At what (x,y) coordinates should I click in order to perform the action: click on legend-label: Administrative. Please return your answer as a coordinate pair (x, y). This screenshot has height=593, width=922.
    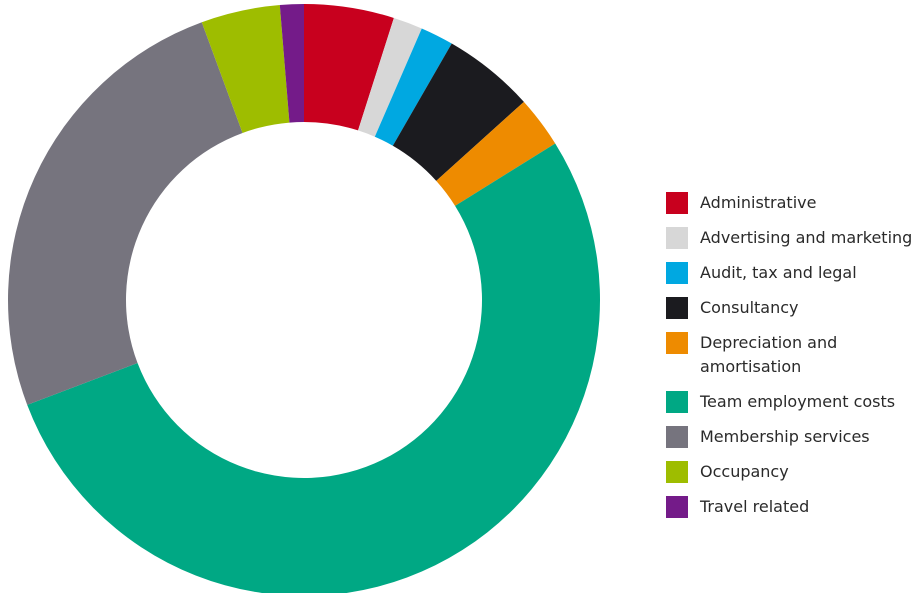
    Looking at the image, I should click on (758, 202).